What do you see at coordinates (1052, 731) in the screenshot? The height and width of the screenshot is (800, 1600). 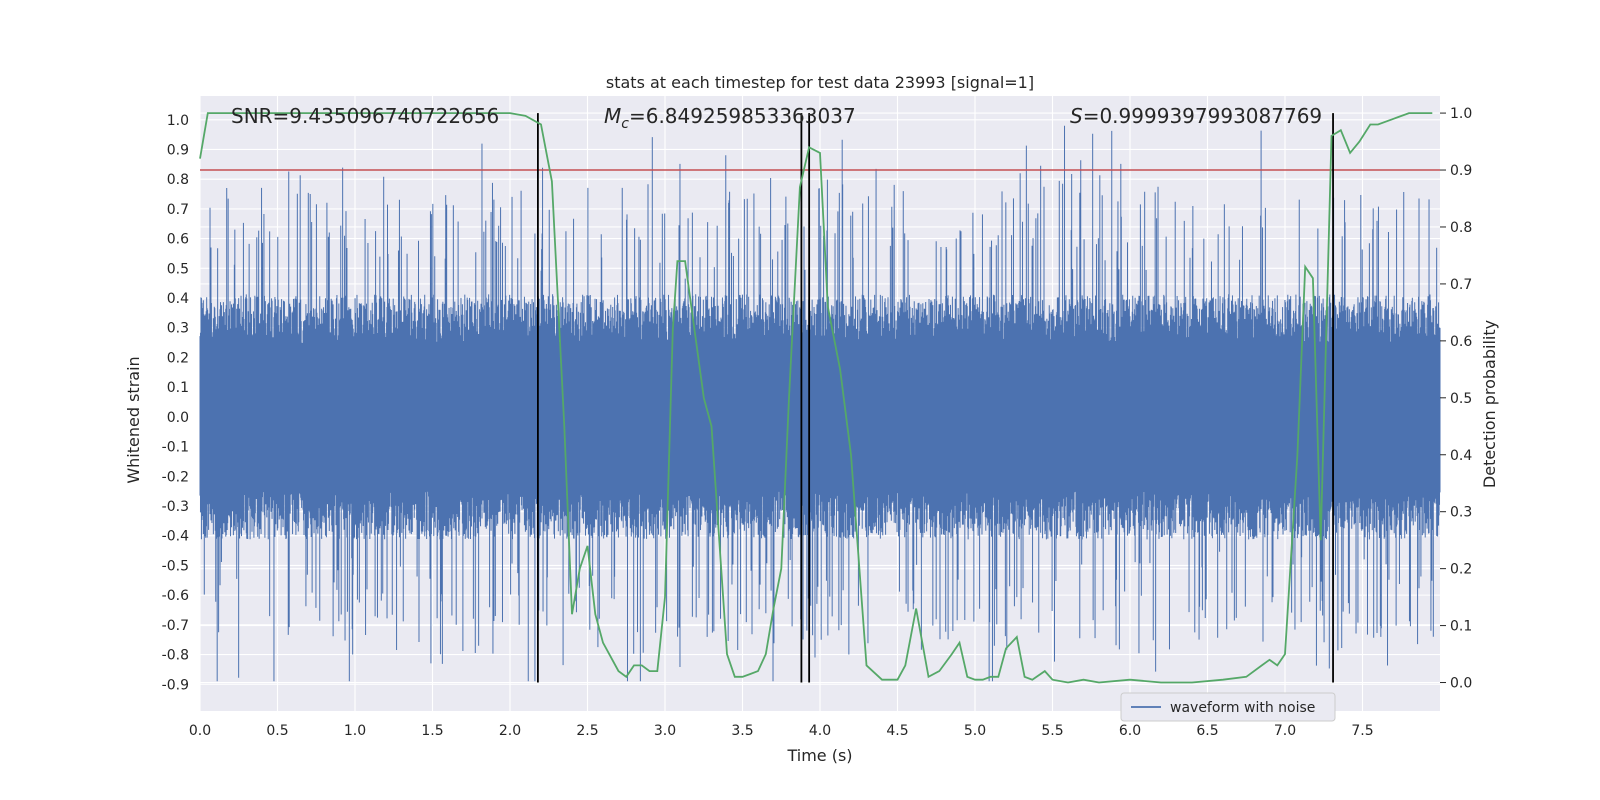 I see `x-tick-label: 5.5` at bounding box center [1052, 731].